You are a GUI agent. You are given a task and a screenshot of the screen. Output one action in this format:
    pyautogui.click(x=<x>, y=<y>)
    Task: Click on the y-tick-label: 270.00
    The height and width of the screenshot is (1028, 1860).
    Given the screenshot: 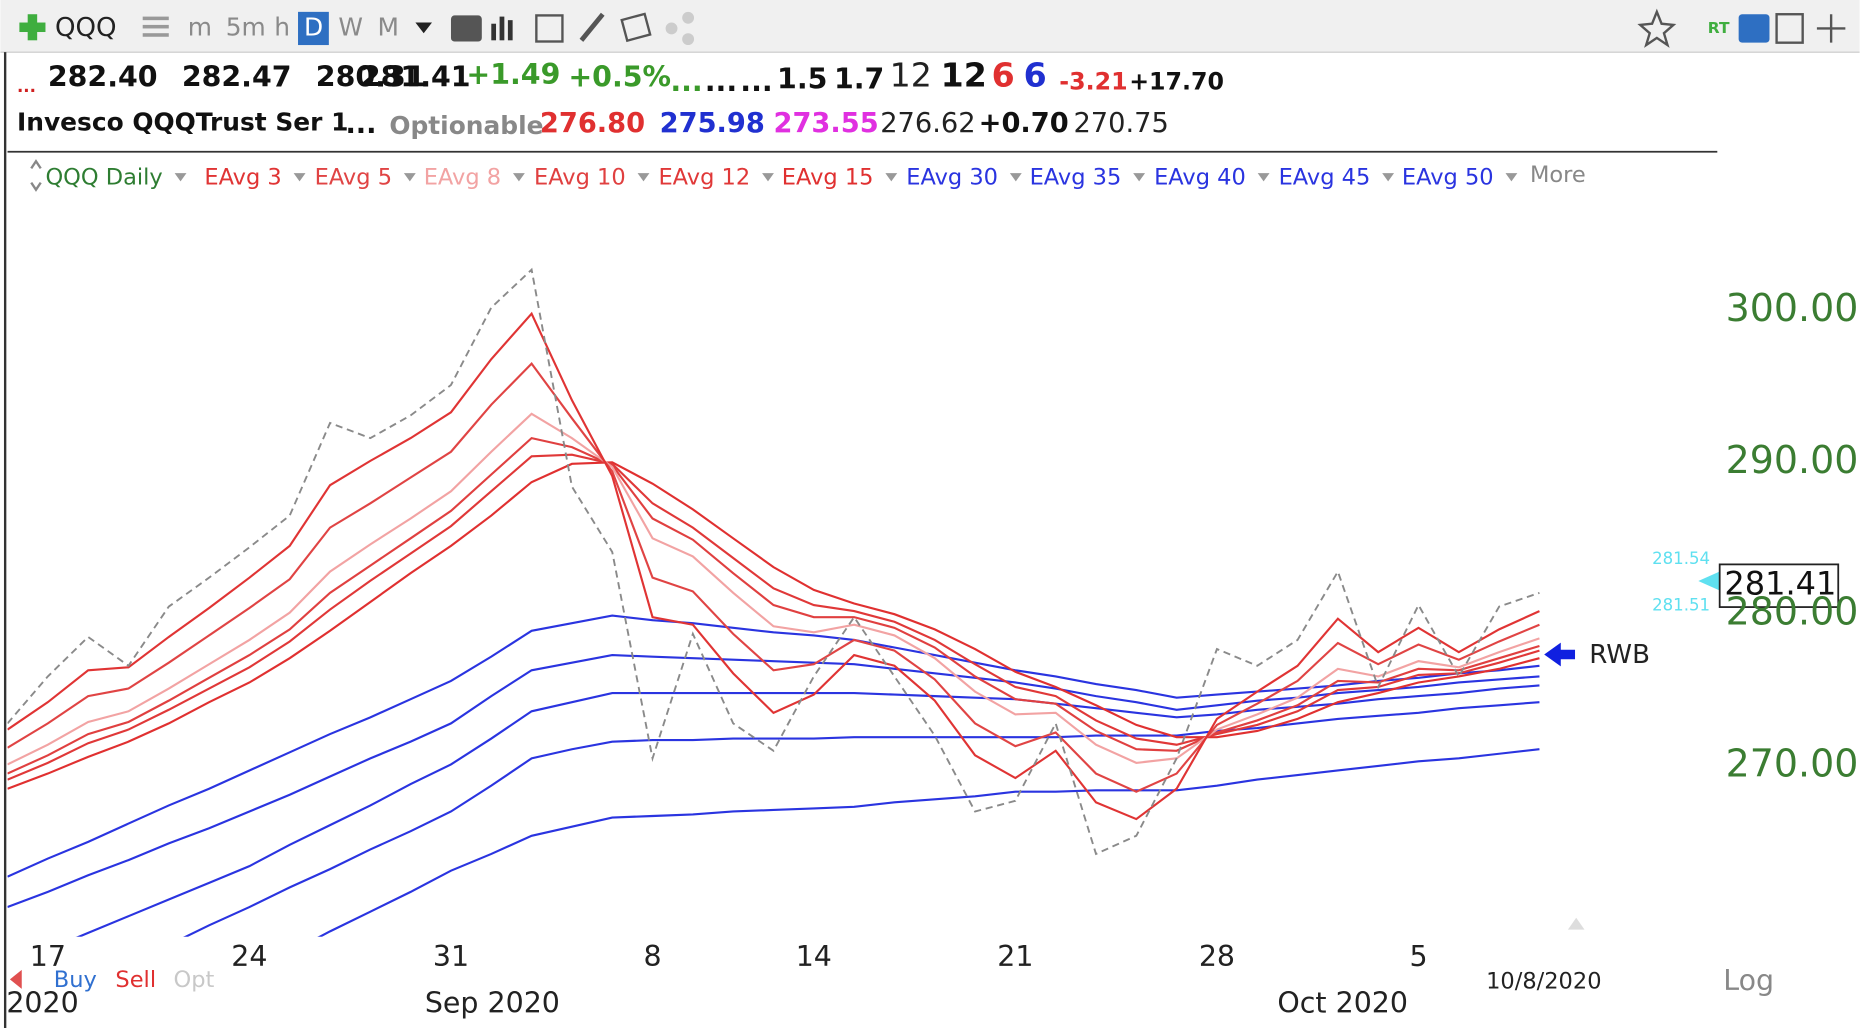 What is the action you would take?
    pyautogui.click(x=1792, y=763)
    